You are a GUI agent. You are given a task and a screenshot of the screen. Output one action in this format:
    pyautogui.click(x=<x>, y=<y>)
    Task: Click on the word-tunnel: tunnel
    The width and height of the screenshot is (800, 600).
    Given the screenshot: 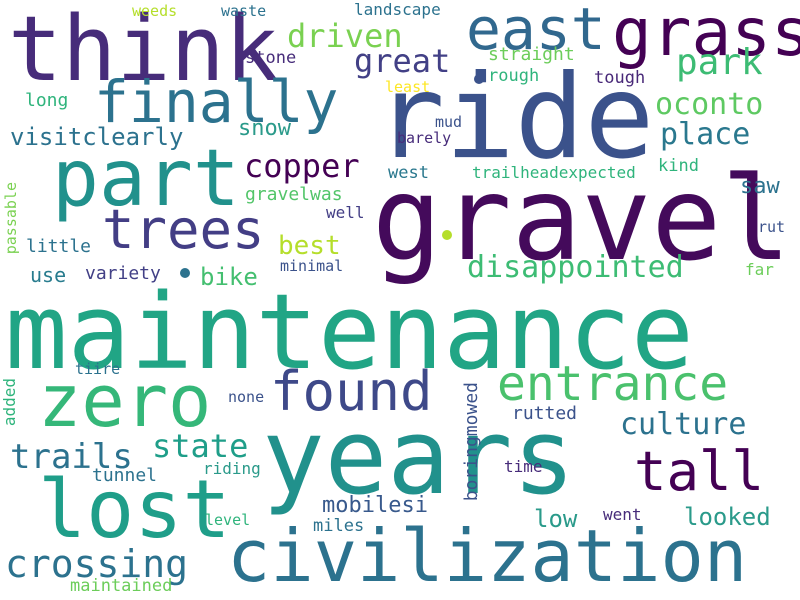 What is the action you would take?
    pyautogui.click(x=125, y=475)
    